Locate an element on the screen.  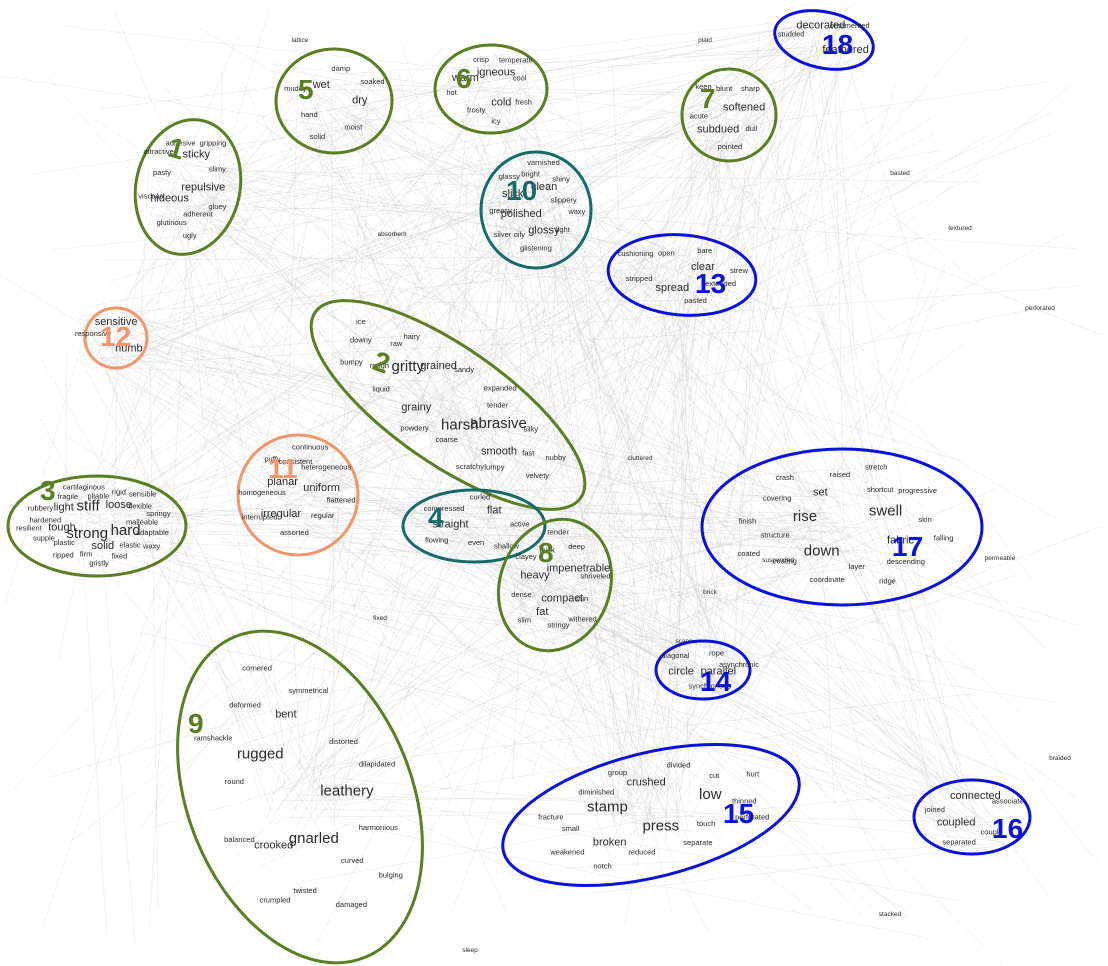
cluster-2-word: raw is located at coordinates (396, 343).